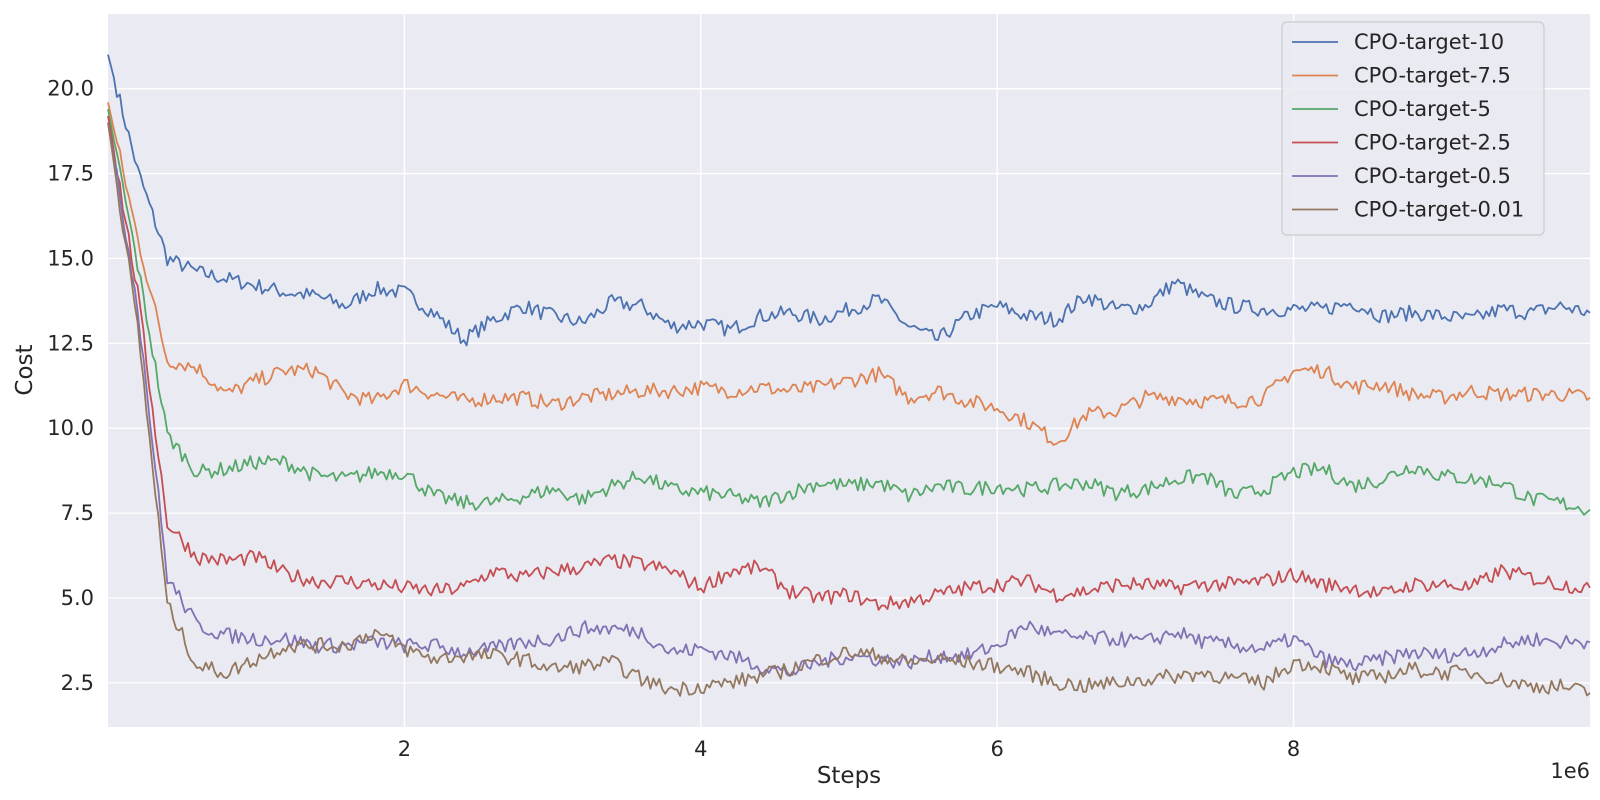  What do you see at coordinates (1293, 749) in the screenshot?
I see `x-tick-label: 8` at bounding box center [1293, 749].